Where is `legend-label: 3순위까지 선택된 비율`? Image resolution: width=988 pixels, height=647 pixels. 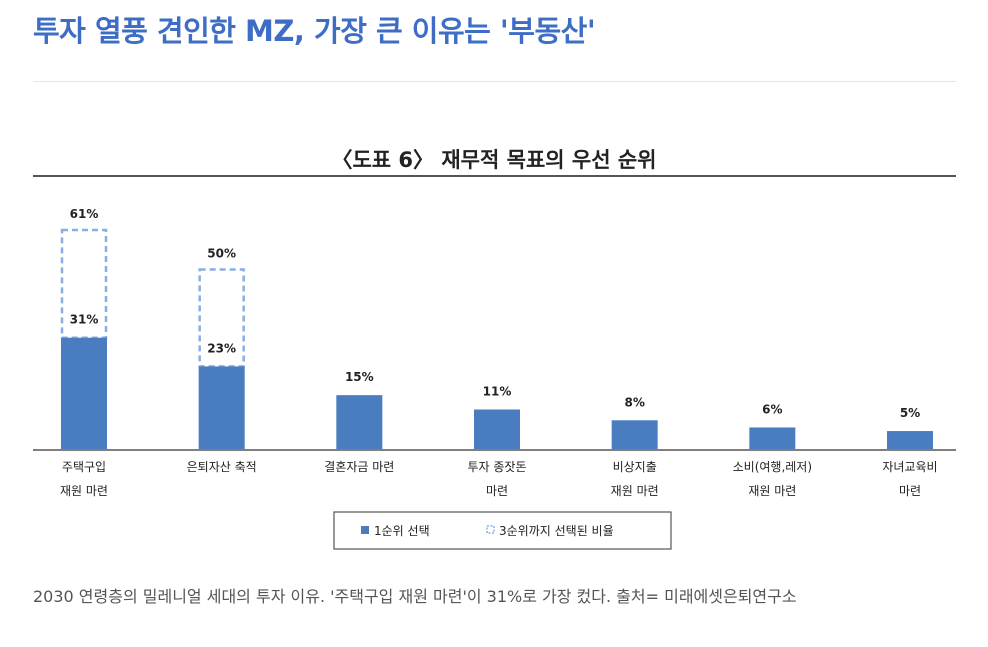
legend-label: 3순위까지 선택된 비율 is located at coordinates (556, 531).